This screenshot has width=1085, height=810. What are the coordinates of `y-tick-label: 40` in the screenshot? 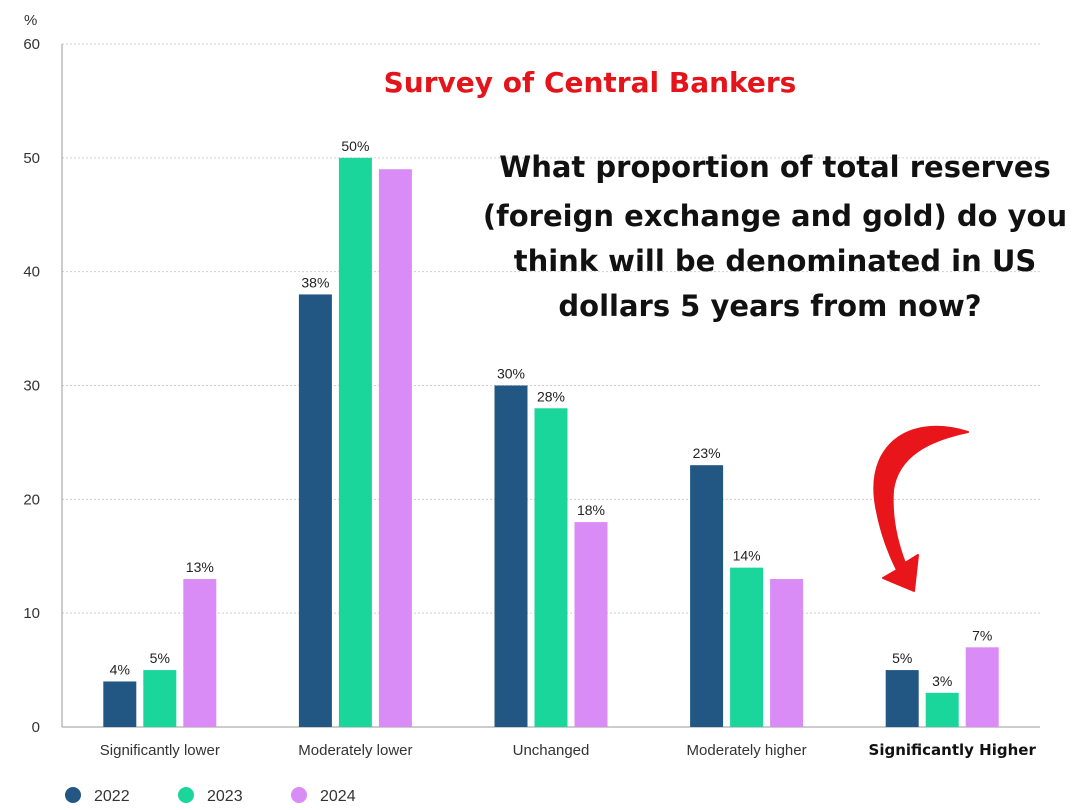 It's located at (31, 272).